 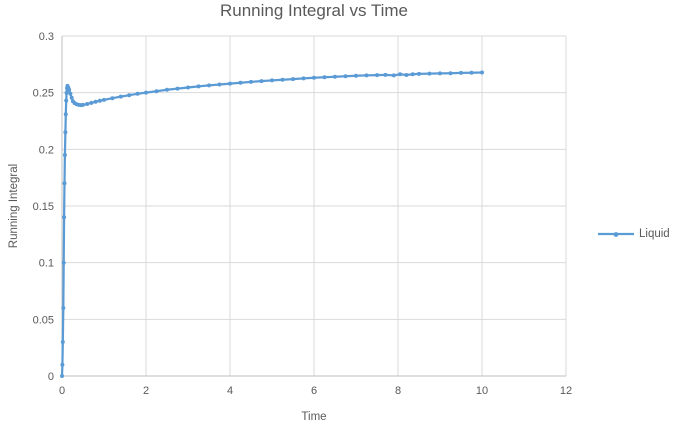 What do you see at coordinates (62, 391) in the screenshot?
I see `x-tick-label: 0` at bounding box center [62, 391].